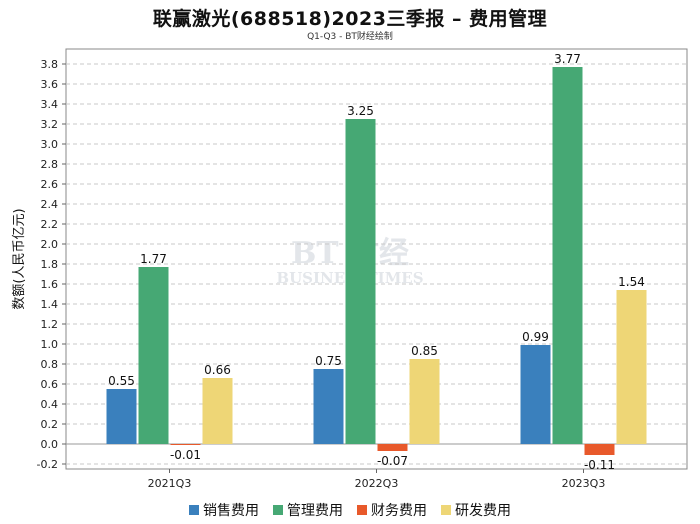 The image size is (700, 524). Describe the element at coordinates (328, 406) in the screenshot. I see `bar-2022Q3-销售费用` at that location.